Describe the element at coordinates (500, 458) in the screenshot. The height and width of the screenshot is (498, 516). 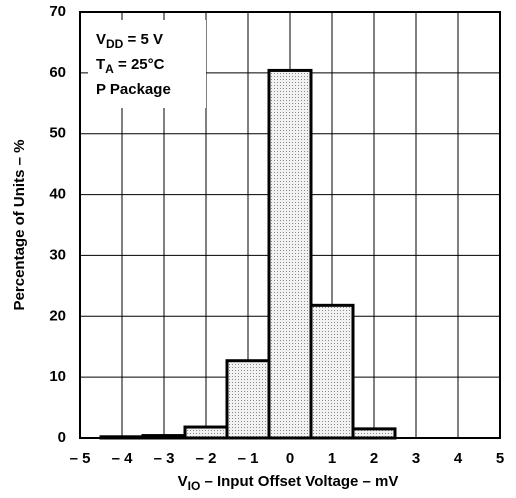
I see `x-tick-label: 5` at that location.